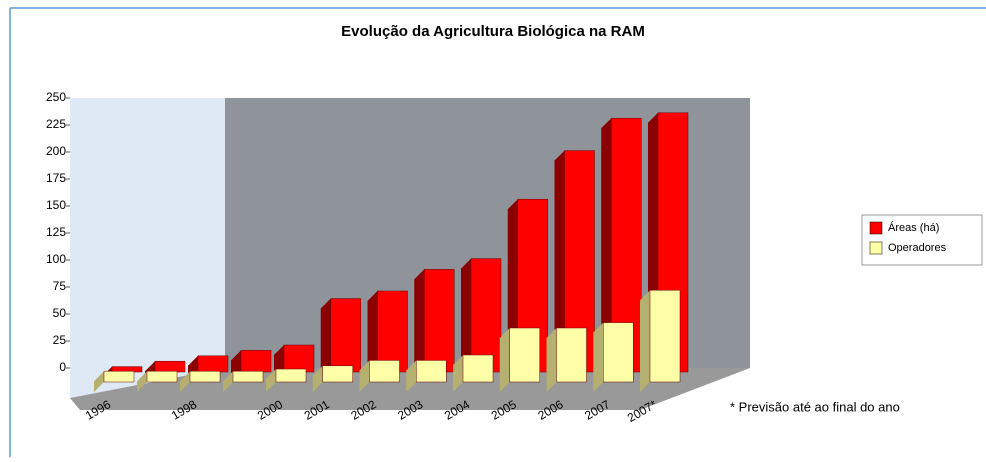  What do you see at coordinates (56, 151) in the screenshot?
I see `y-tick-label: 200` at bounding box center [56, 151].